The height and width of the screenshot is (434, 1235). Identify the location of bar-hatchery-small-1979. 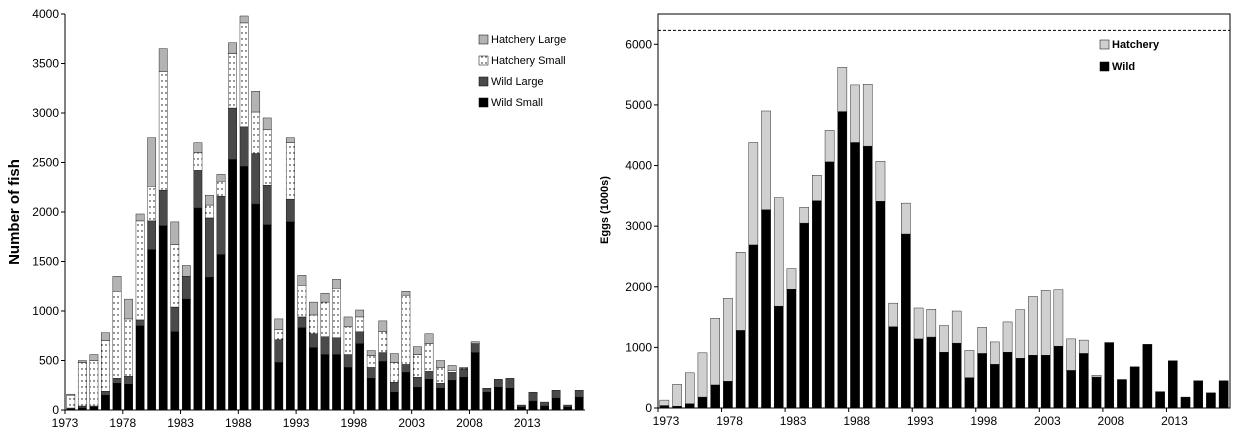
(140, 270).